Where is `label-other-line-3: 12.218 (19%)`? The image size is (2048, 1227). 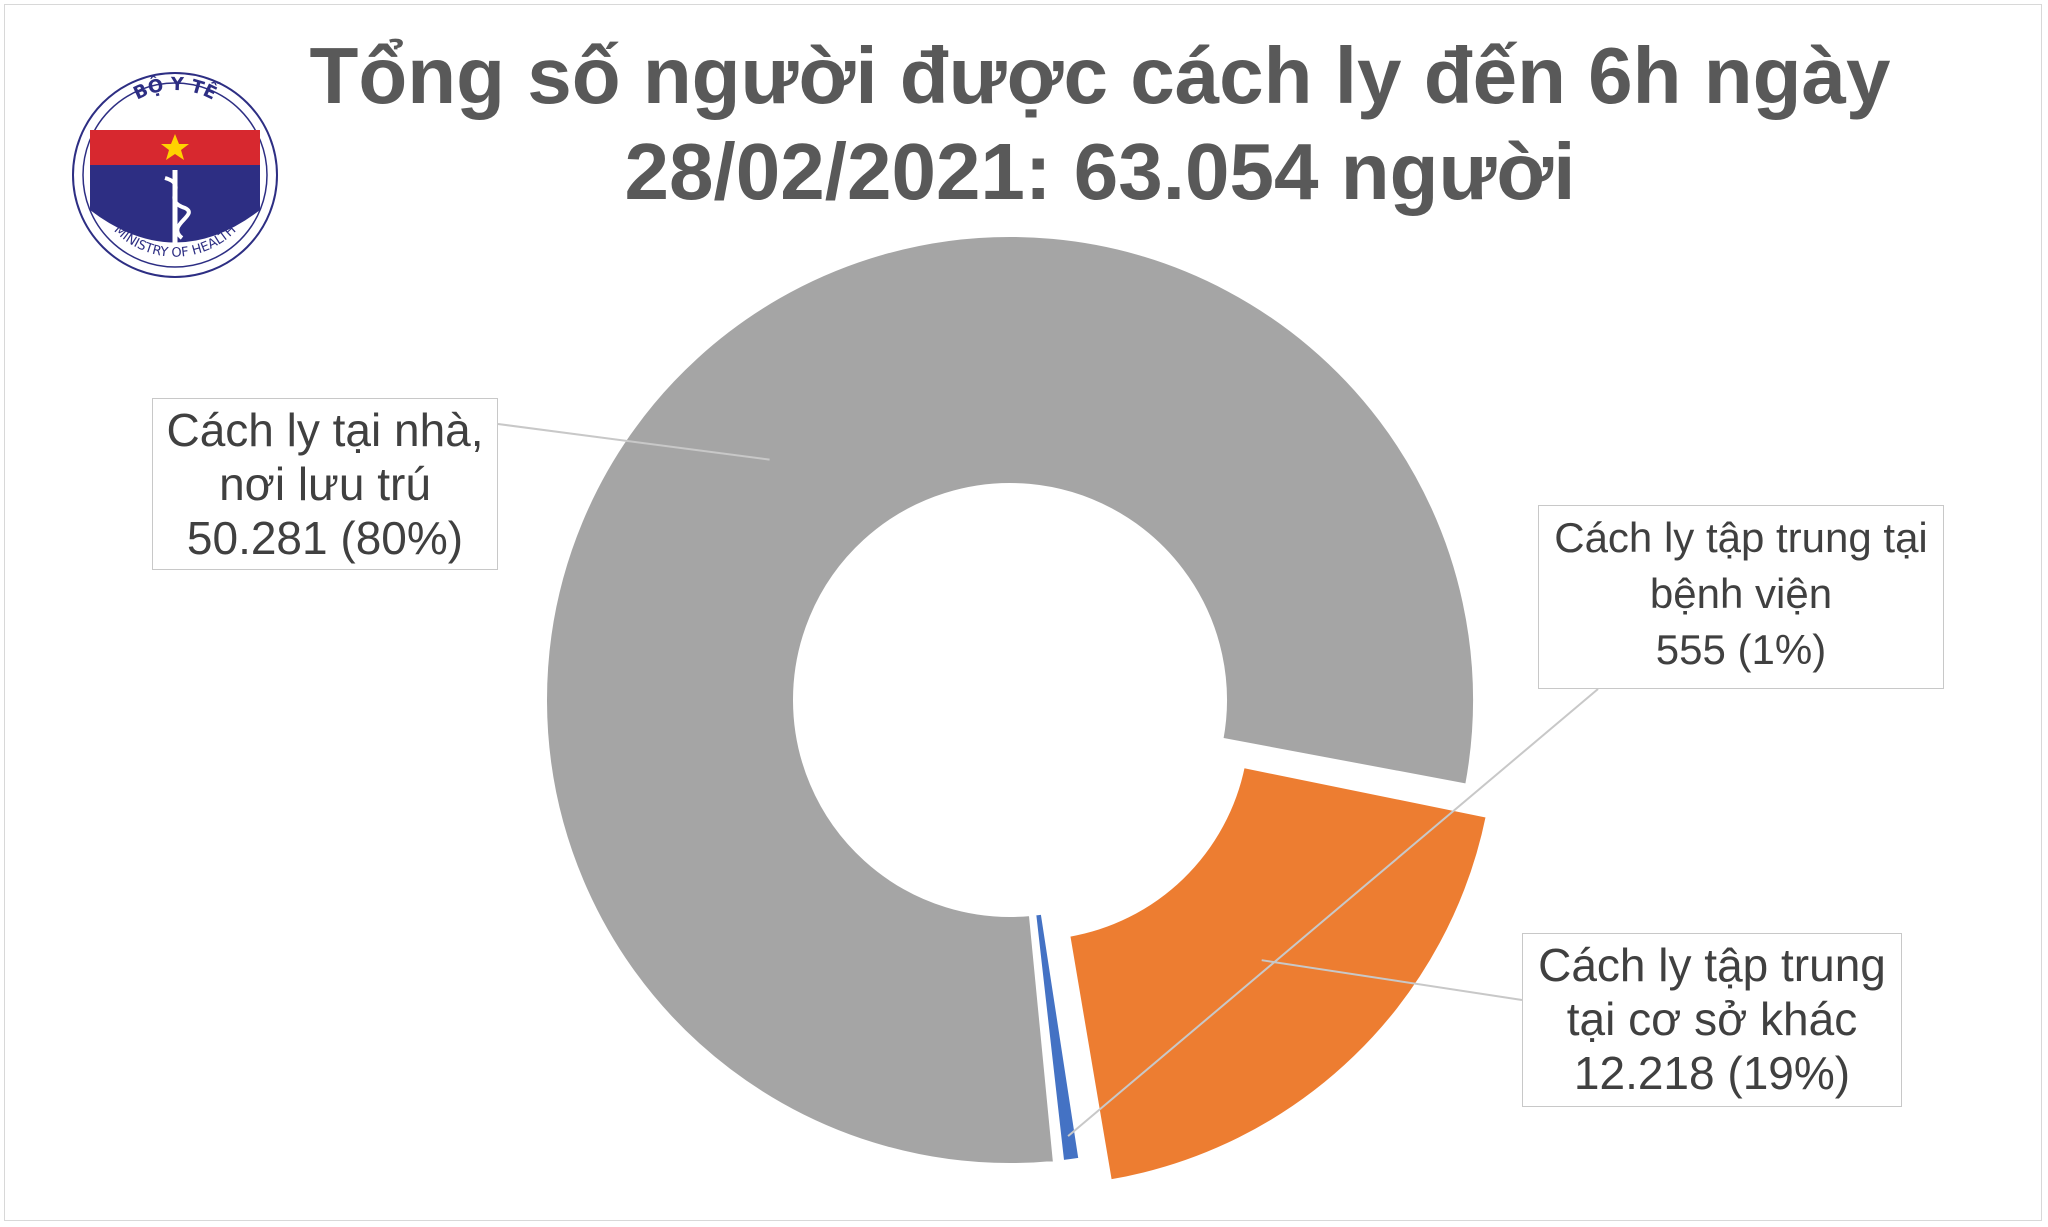
label-other-line-3: 12.218 (19%) is located at coordinates (1712, 1073).